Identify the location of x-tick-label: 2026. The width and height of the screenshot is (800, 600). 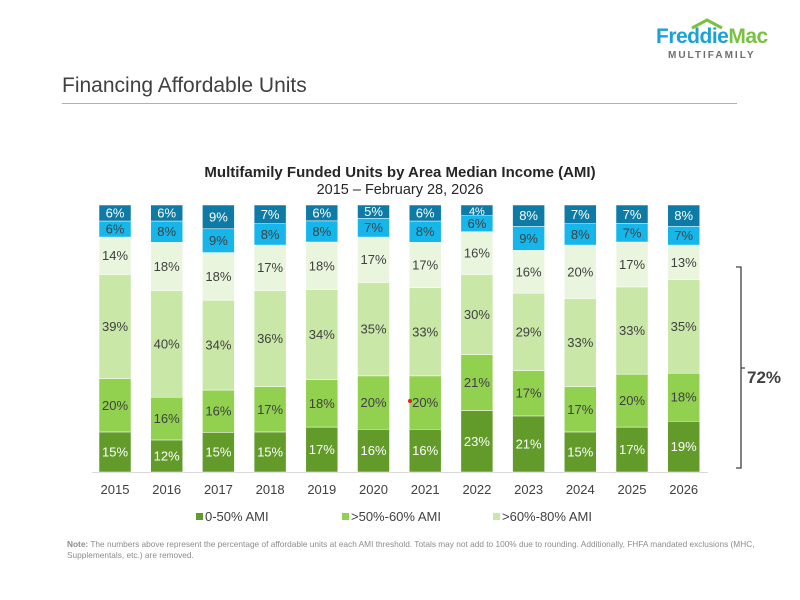
(683, 489).